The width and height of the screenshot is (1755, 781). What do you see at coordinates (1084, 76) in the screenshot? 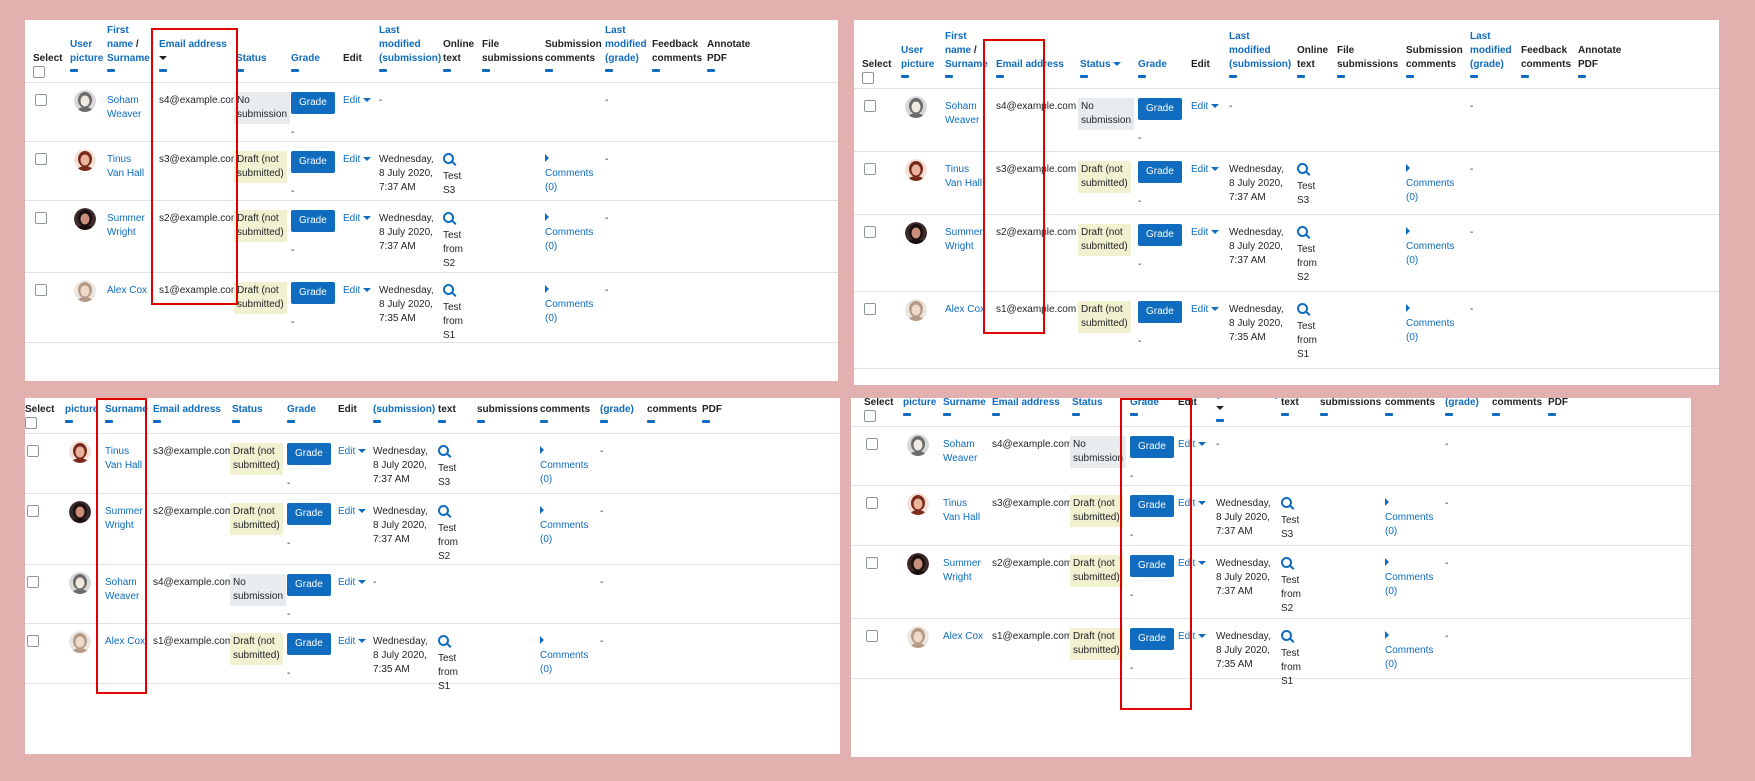
I see `header-status-collapse-icon` at bounding box center [1084, 76].